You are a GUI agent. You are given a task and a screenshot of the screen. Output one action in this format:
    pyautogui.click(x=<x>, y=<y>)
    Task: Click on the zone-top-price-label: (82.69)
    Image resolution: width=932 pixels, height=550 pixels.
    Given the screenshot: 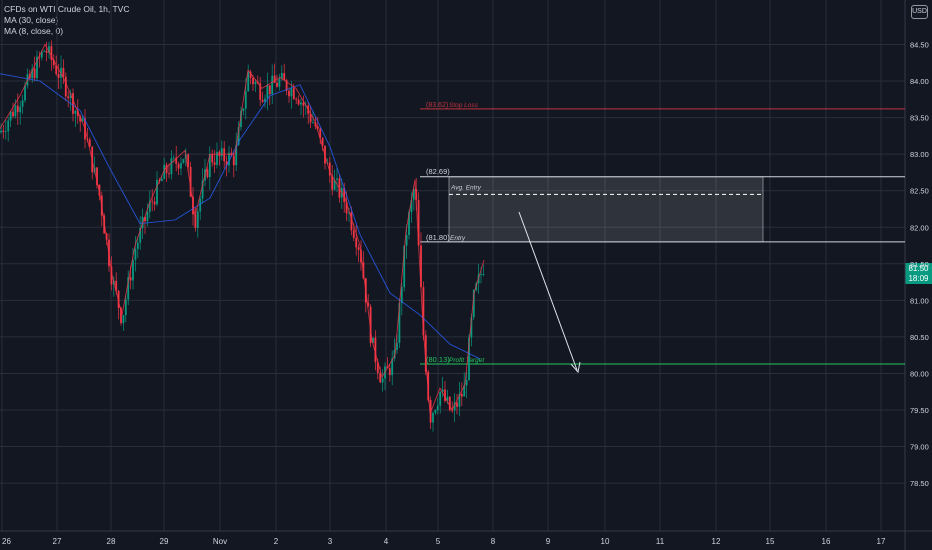 What is the action you would take?
    pyautogui.click(x=438, y=171)
    